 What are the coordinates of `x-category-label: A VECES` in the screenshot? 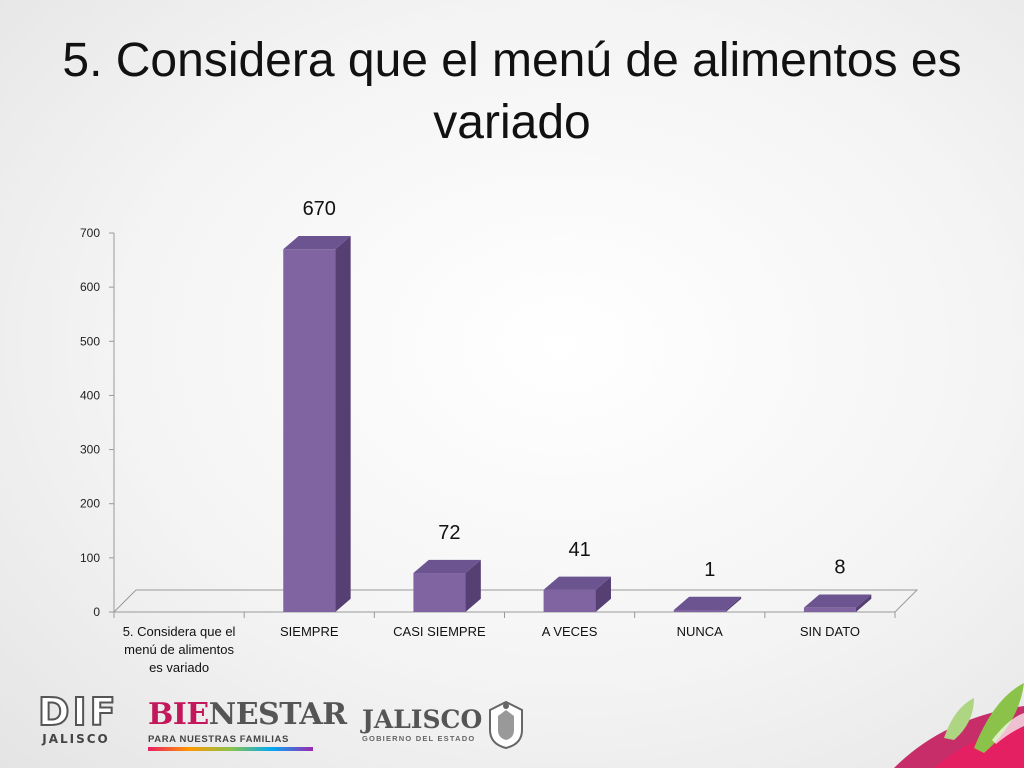 It's located at (570, 631).